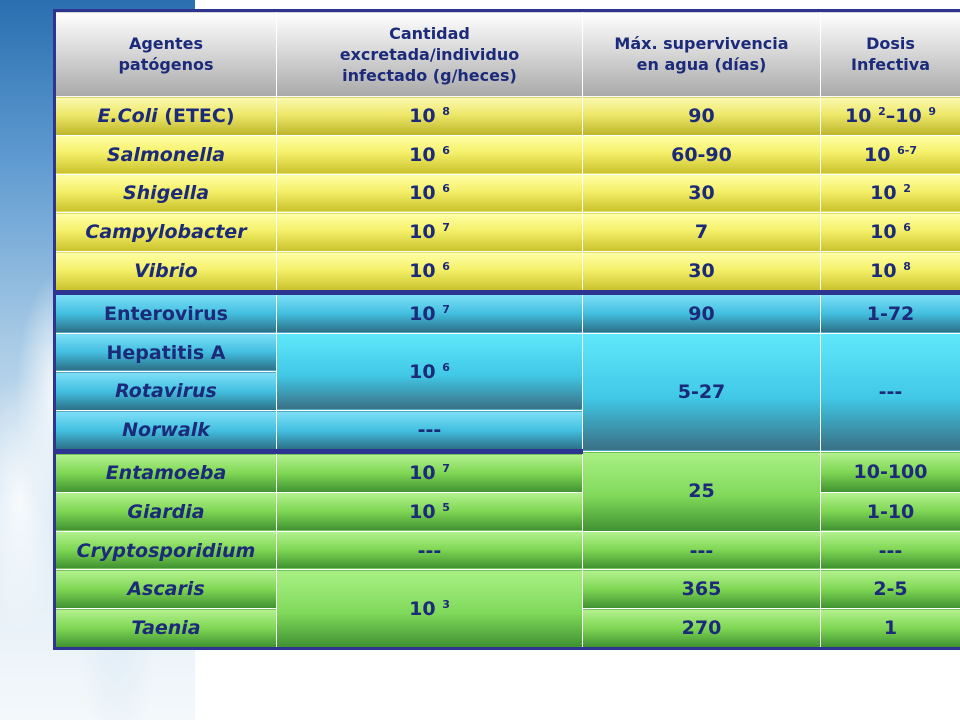  I want to click on supervivencia-cell: 60-90, so click(701, 154).